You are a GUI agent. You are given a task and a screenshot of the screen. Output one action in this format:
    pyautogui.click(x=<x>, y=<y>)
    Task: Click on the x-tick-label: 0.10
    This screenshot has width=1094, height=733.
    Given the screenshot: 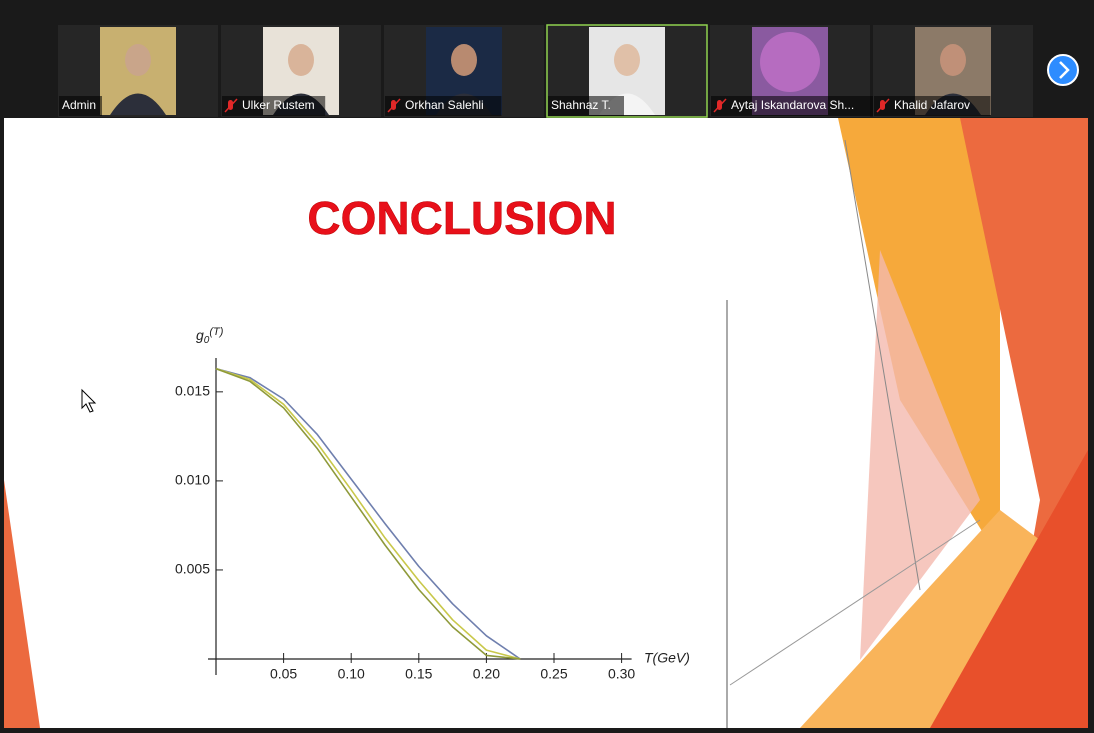 What is the action you would take?
    pyautogui.click(x=351, y=674)
    